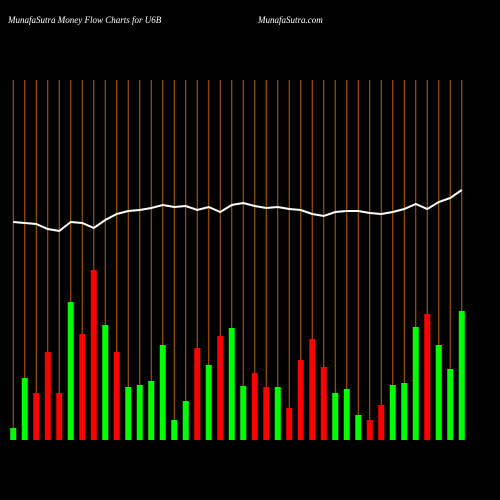 The height and width of the screenshot is (500, 500). I want to click on chart-title: MunafaSutra Money Flow Charts for U6B, so click(84, 20).